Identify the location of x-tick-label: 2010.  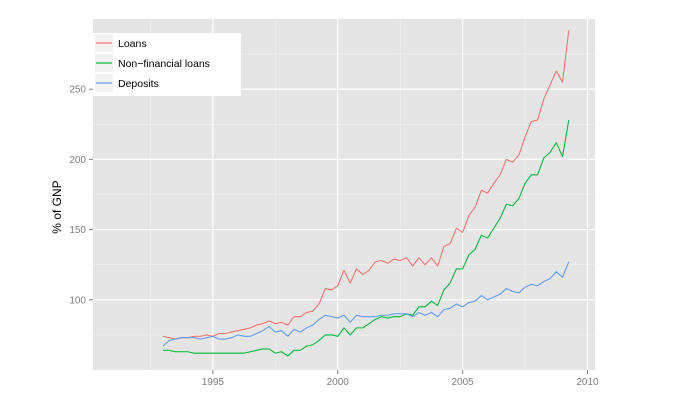
(587, 382).